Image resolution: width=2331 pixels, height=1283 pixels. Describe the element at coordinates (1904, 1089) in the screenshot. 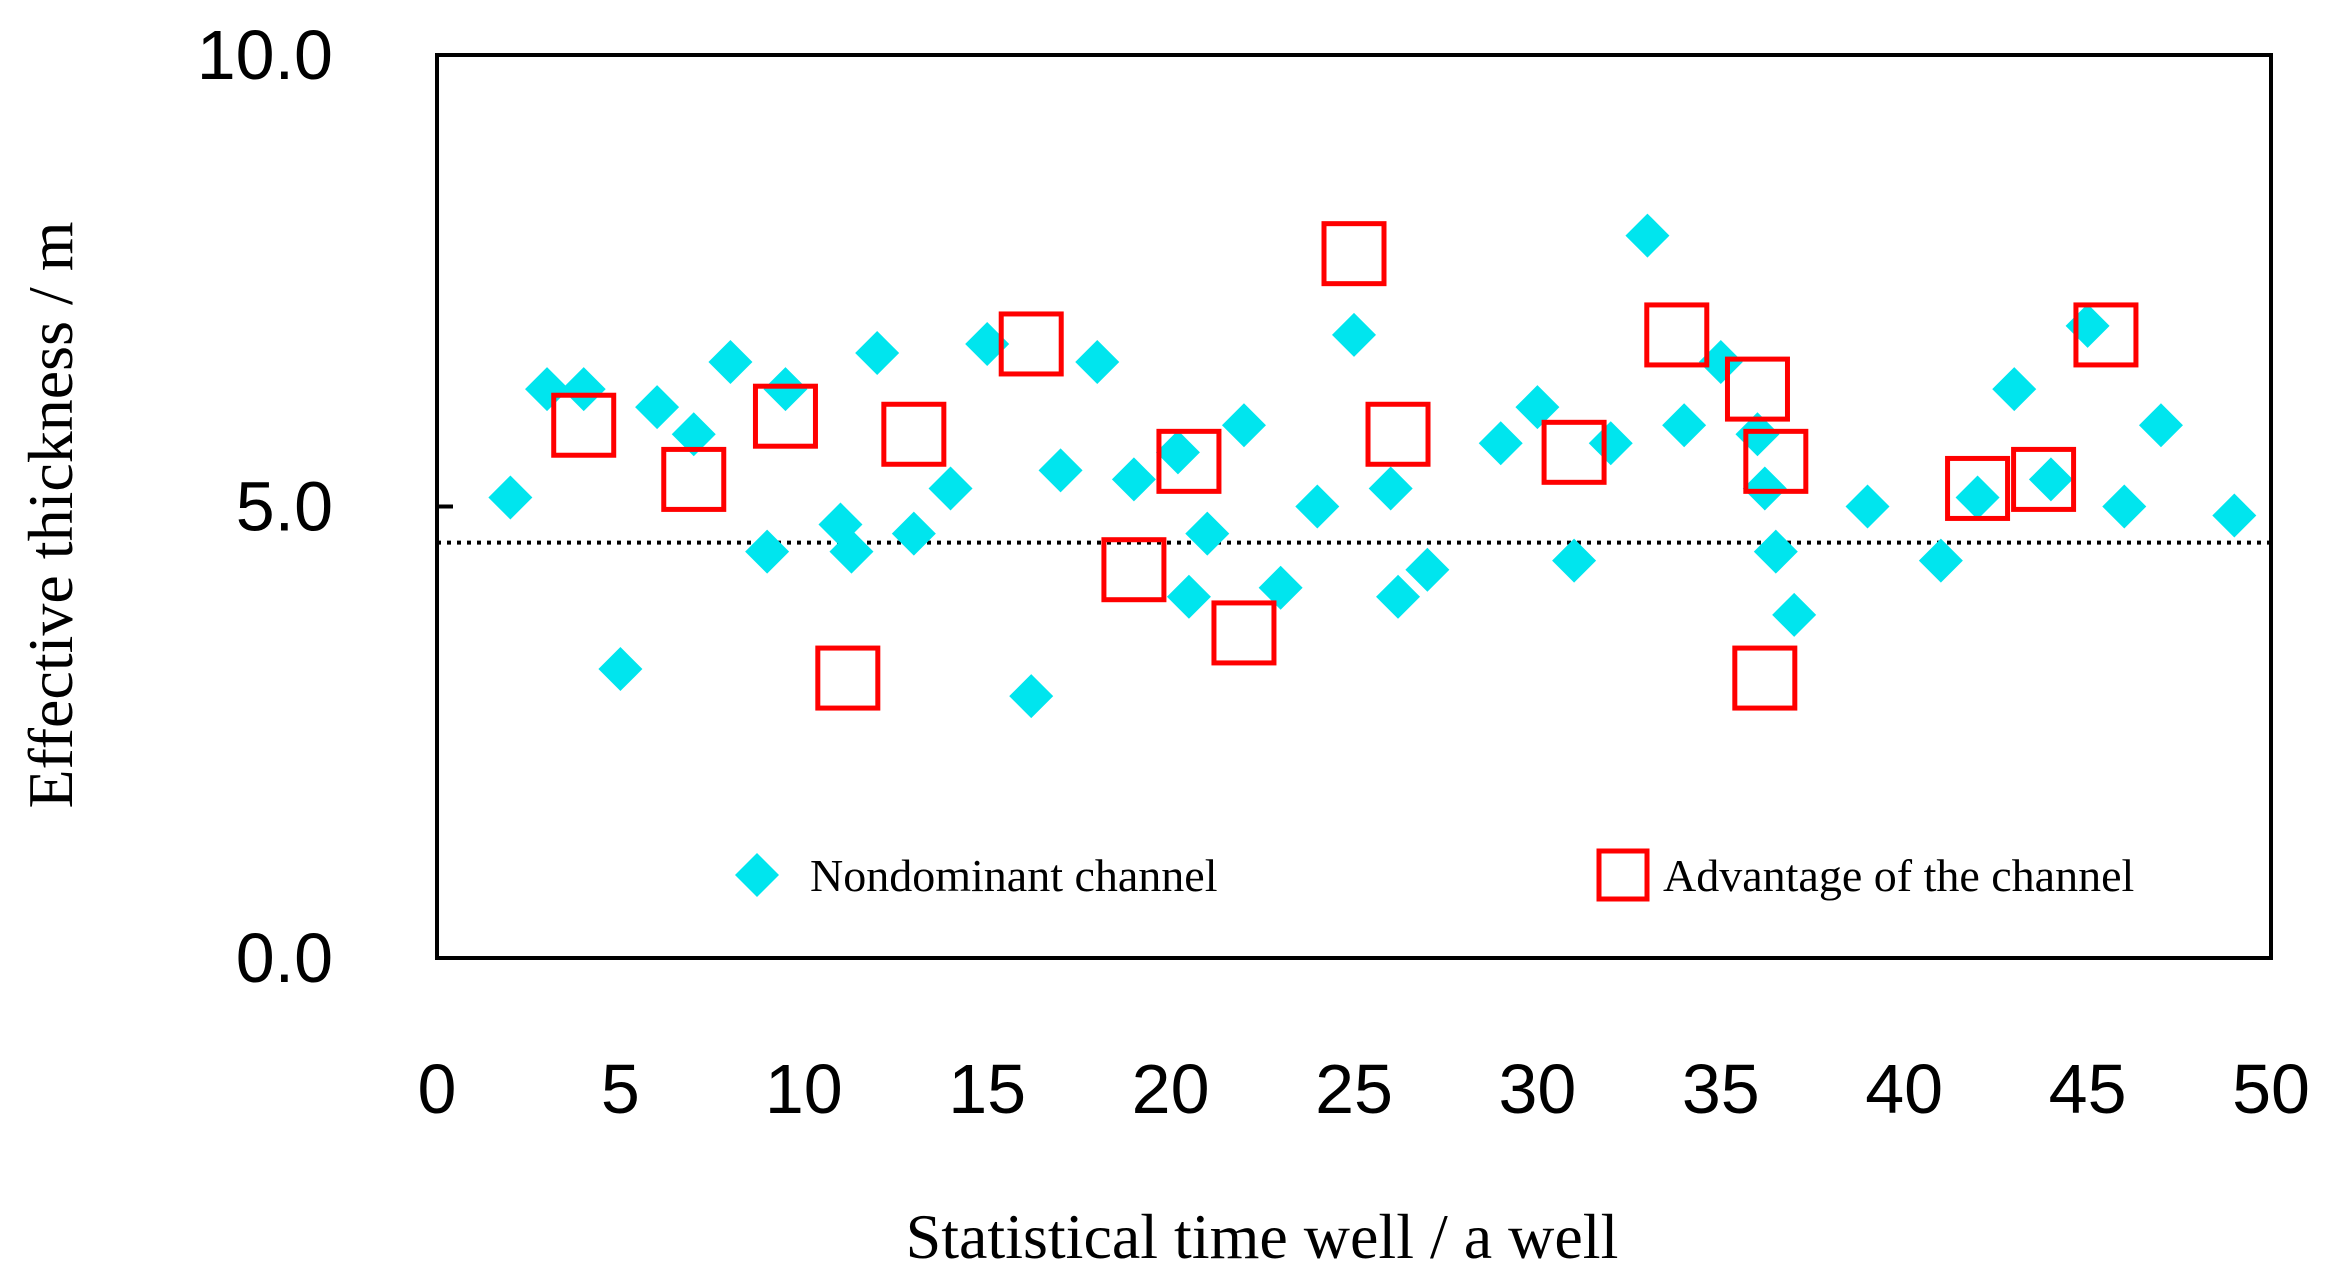

I see `x-tick-label: 40` at that location.